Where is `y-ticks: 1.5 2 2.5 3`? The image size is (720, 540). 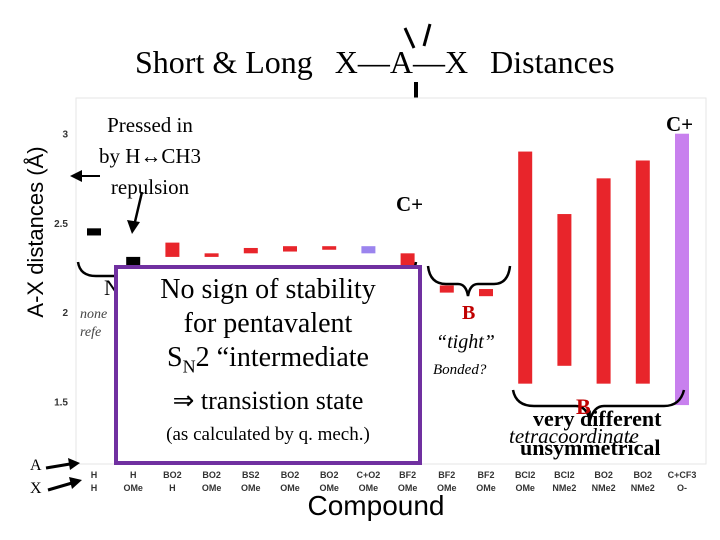 y-ticks: 1.5 2 2.5 3 is located at coordinates (61, 269).